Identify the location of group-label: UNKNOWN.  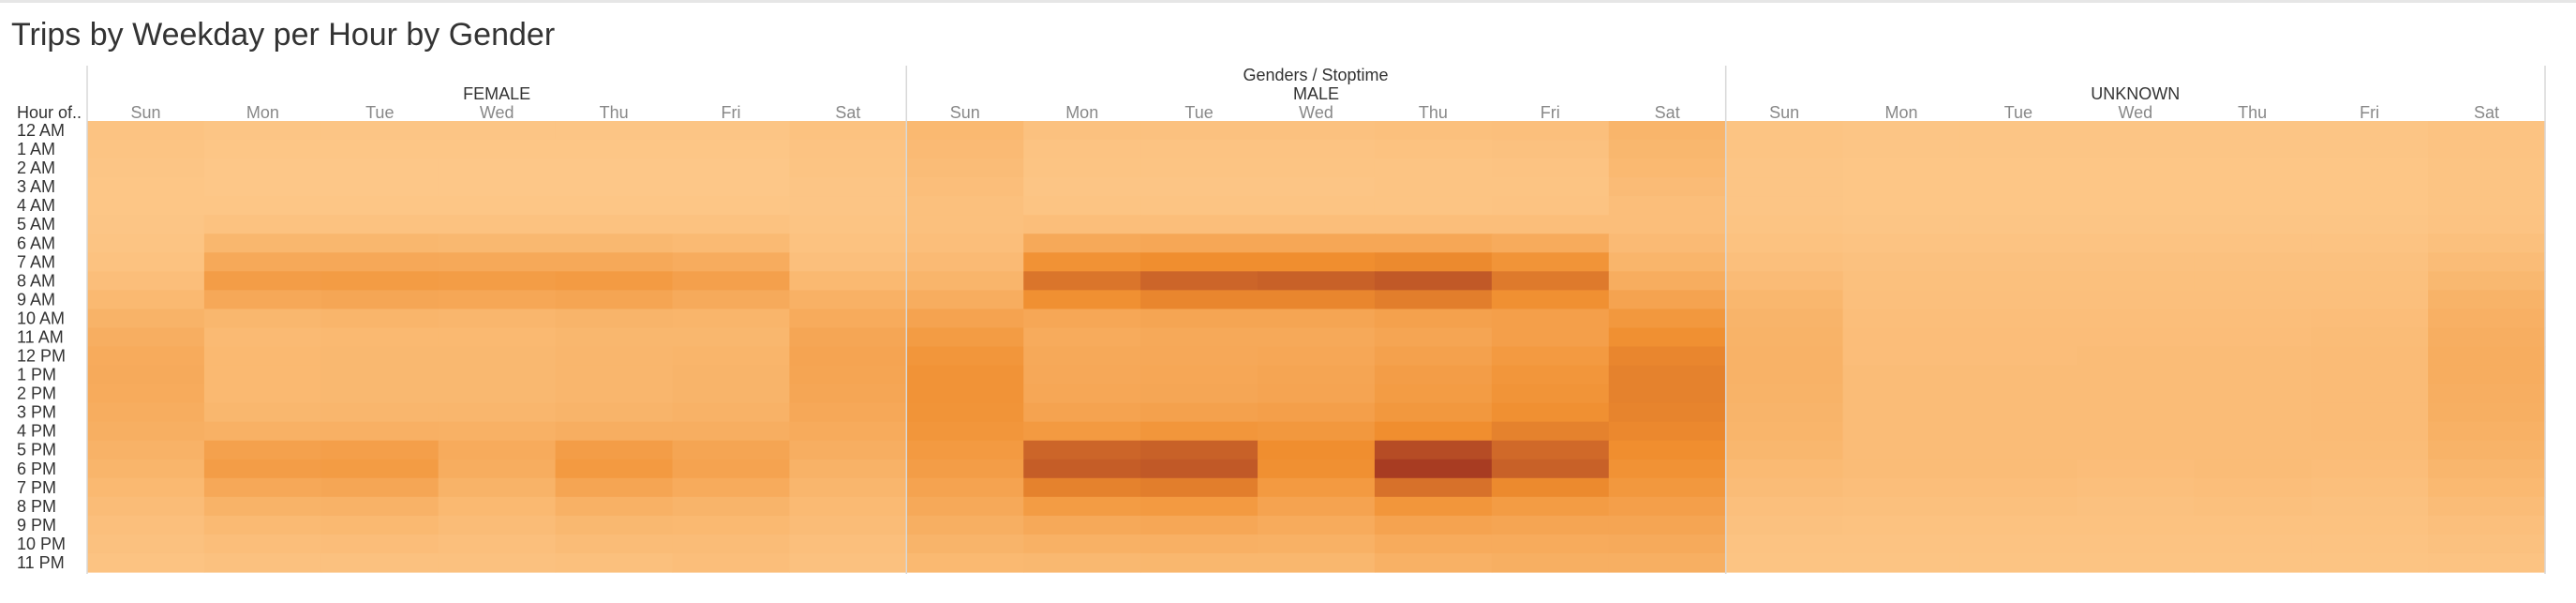
(2135, 93).